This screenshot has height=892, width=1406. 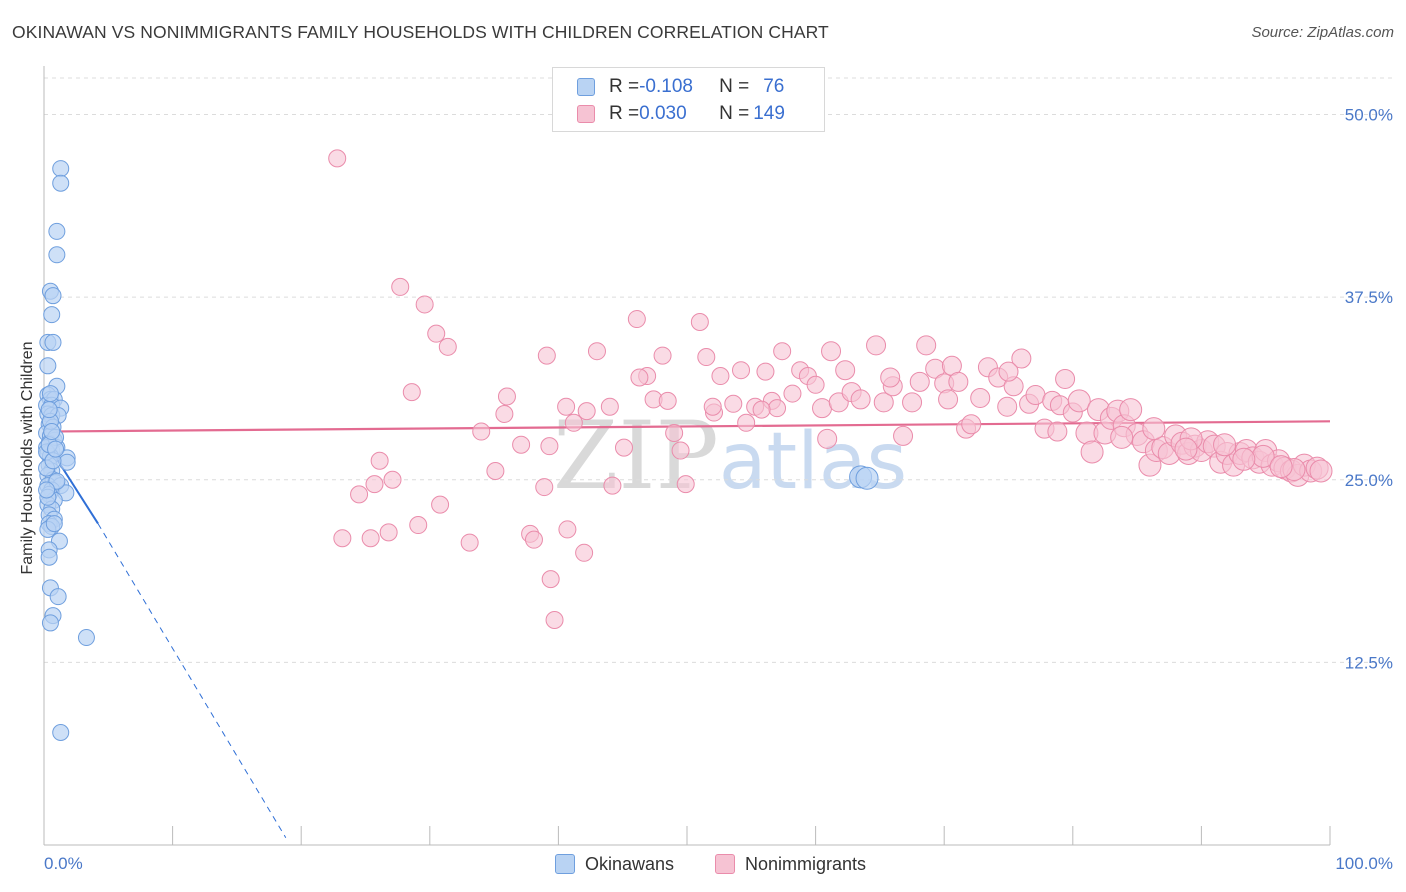 I want to click on legend-swatch-pink, so click(x=586, y=114).